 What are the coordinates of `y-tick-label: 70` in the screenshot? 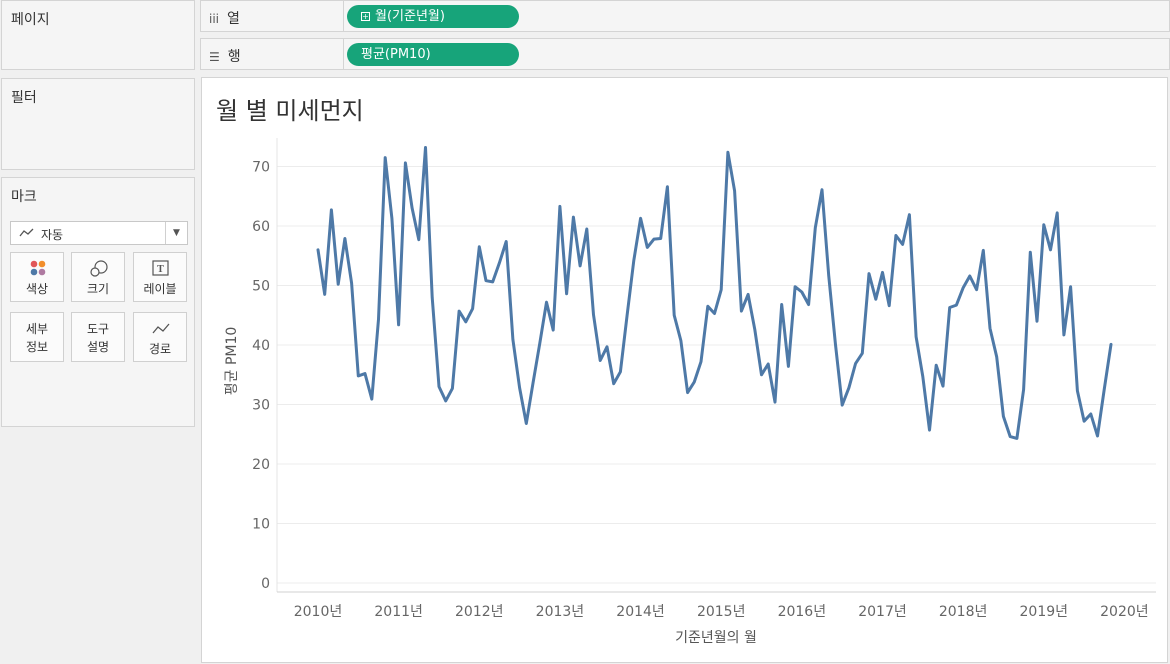 It's located at (261, 168).